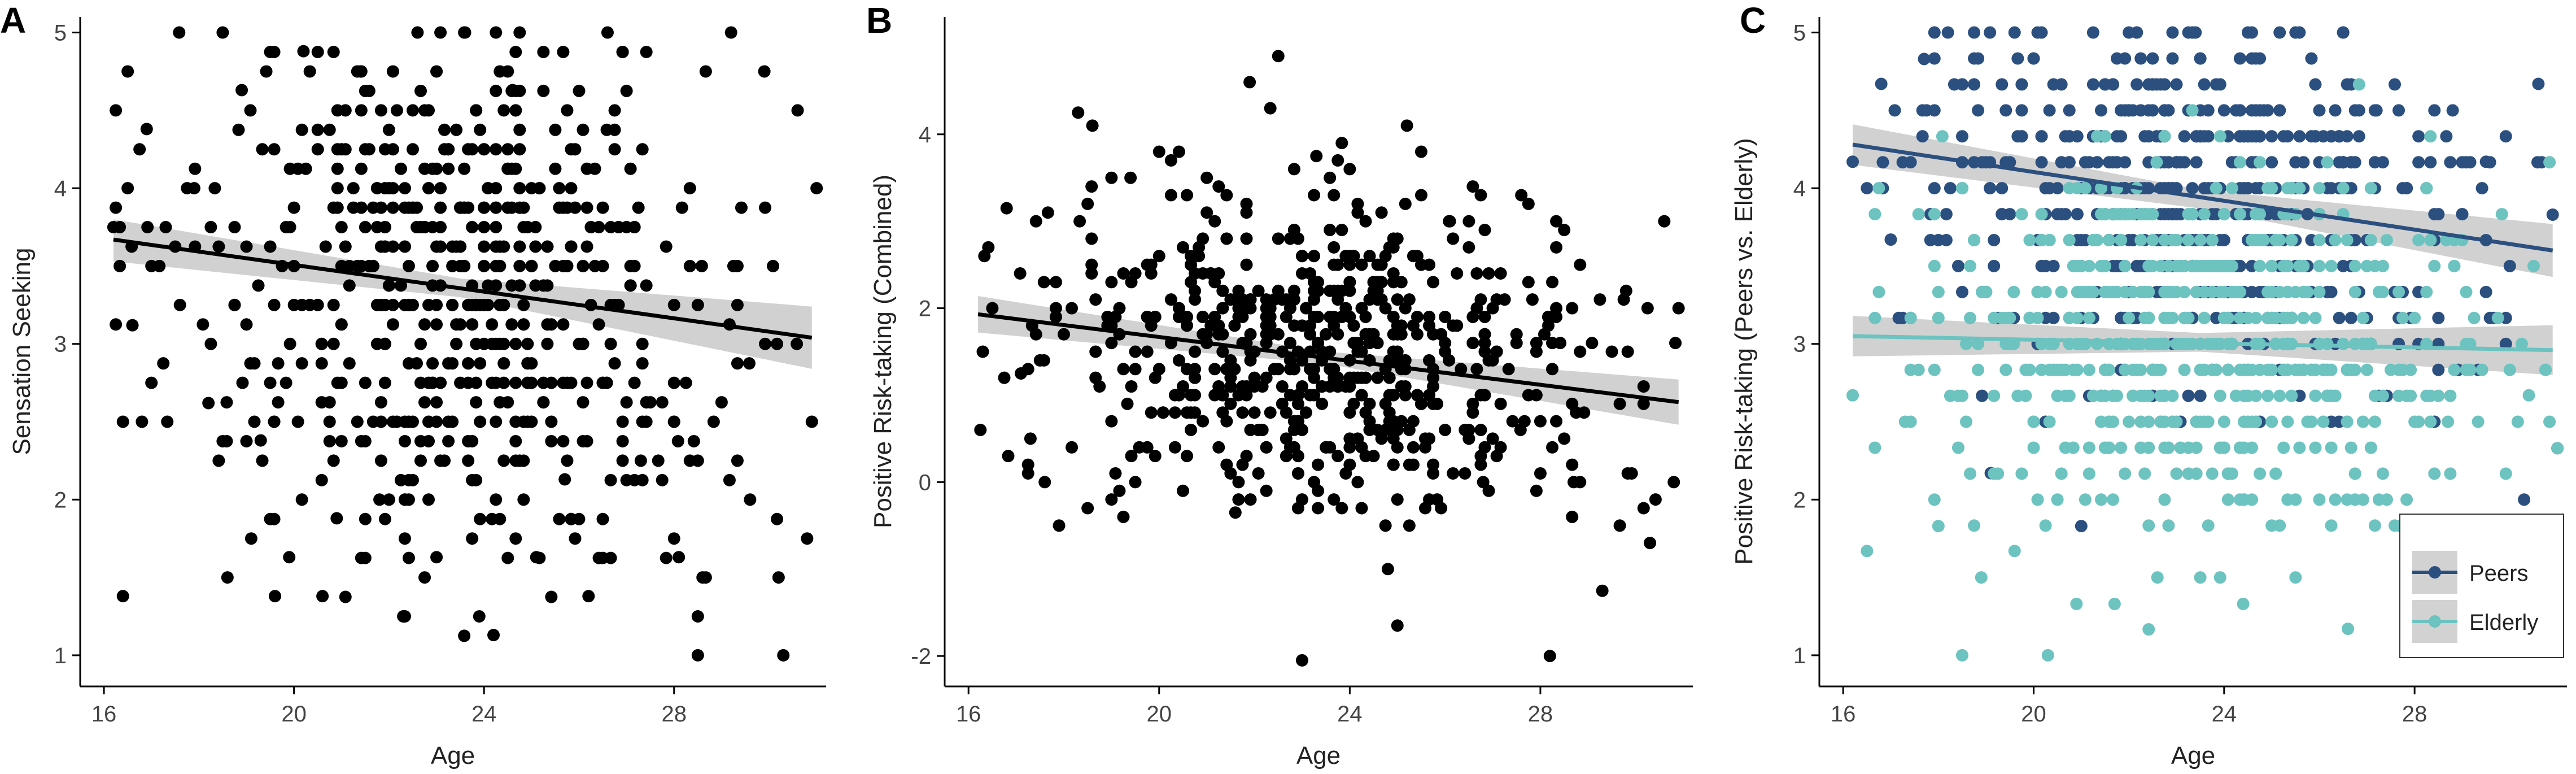 The height and width of the screenshot is (774, 2576). I want to click on panel-b-x-tick-label-1: 20, so click(1160, 714).